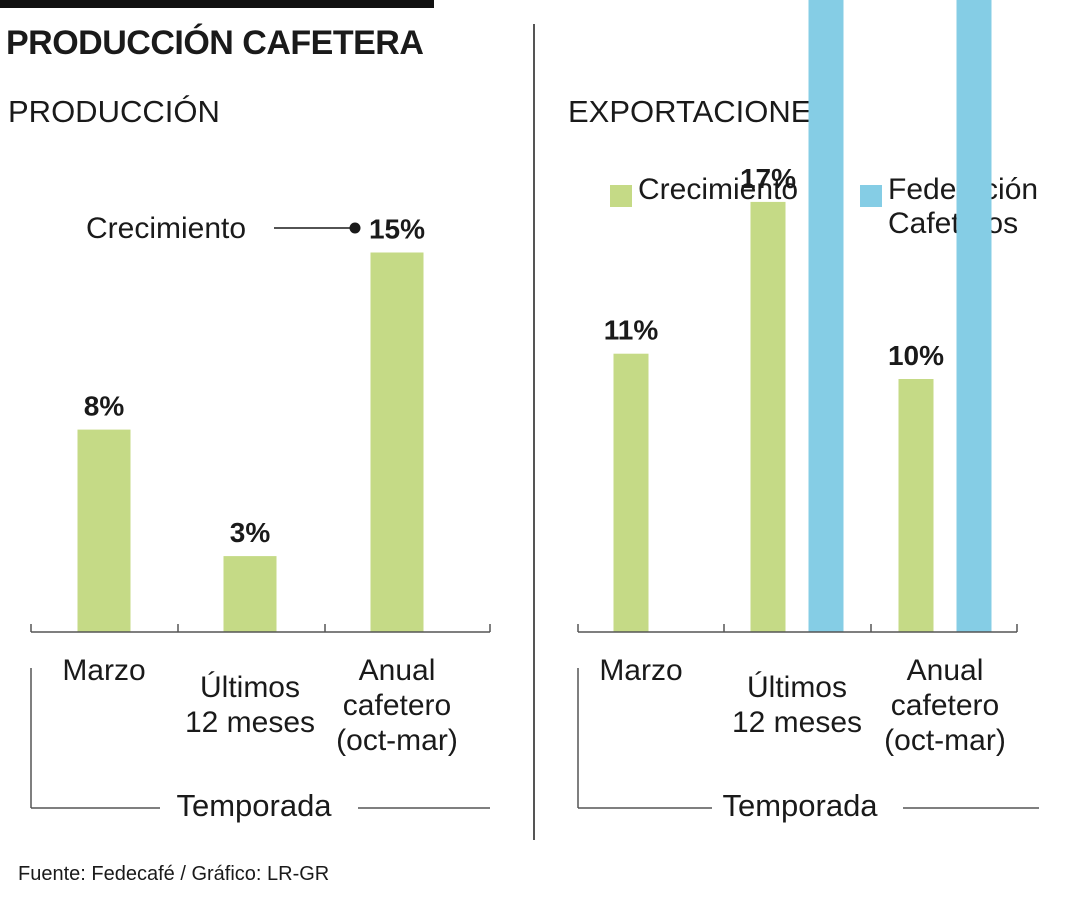 This screenshot has width=1080, height=900. What do you see at coordinates (700, 111) in the screenshot?
I see `panel-title-exportaciones: EXPORTACIONES` at bounding box center [700, 111].